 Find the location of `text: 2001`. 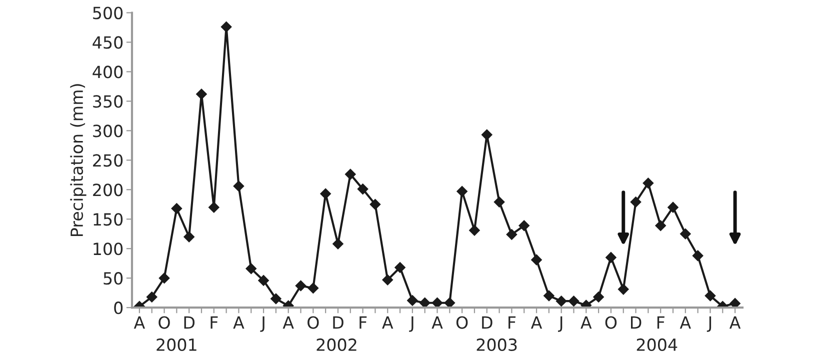

text: 2001 is located at coordinates (176, 345).